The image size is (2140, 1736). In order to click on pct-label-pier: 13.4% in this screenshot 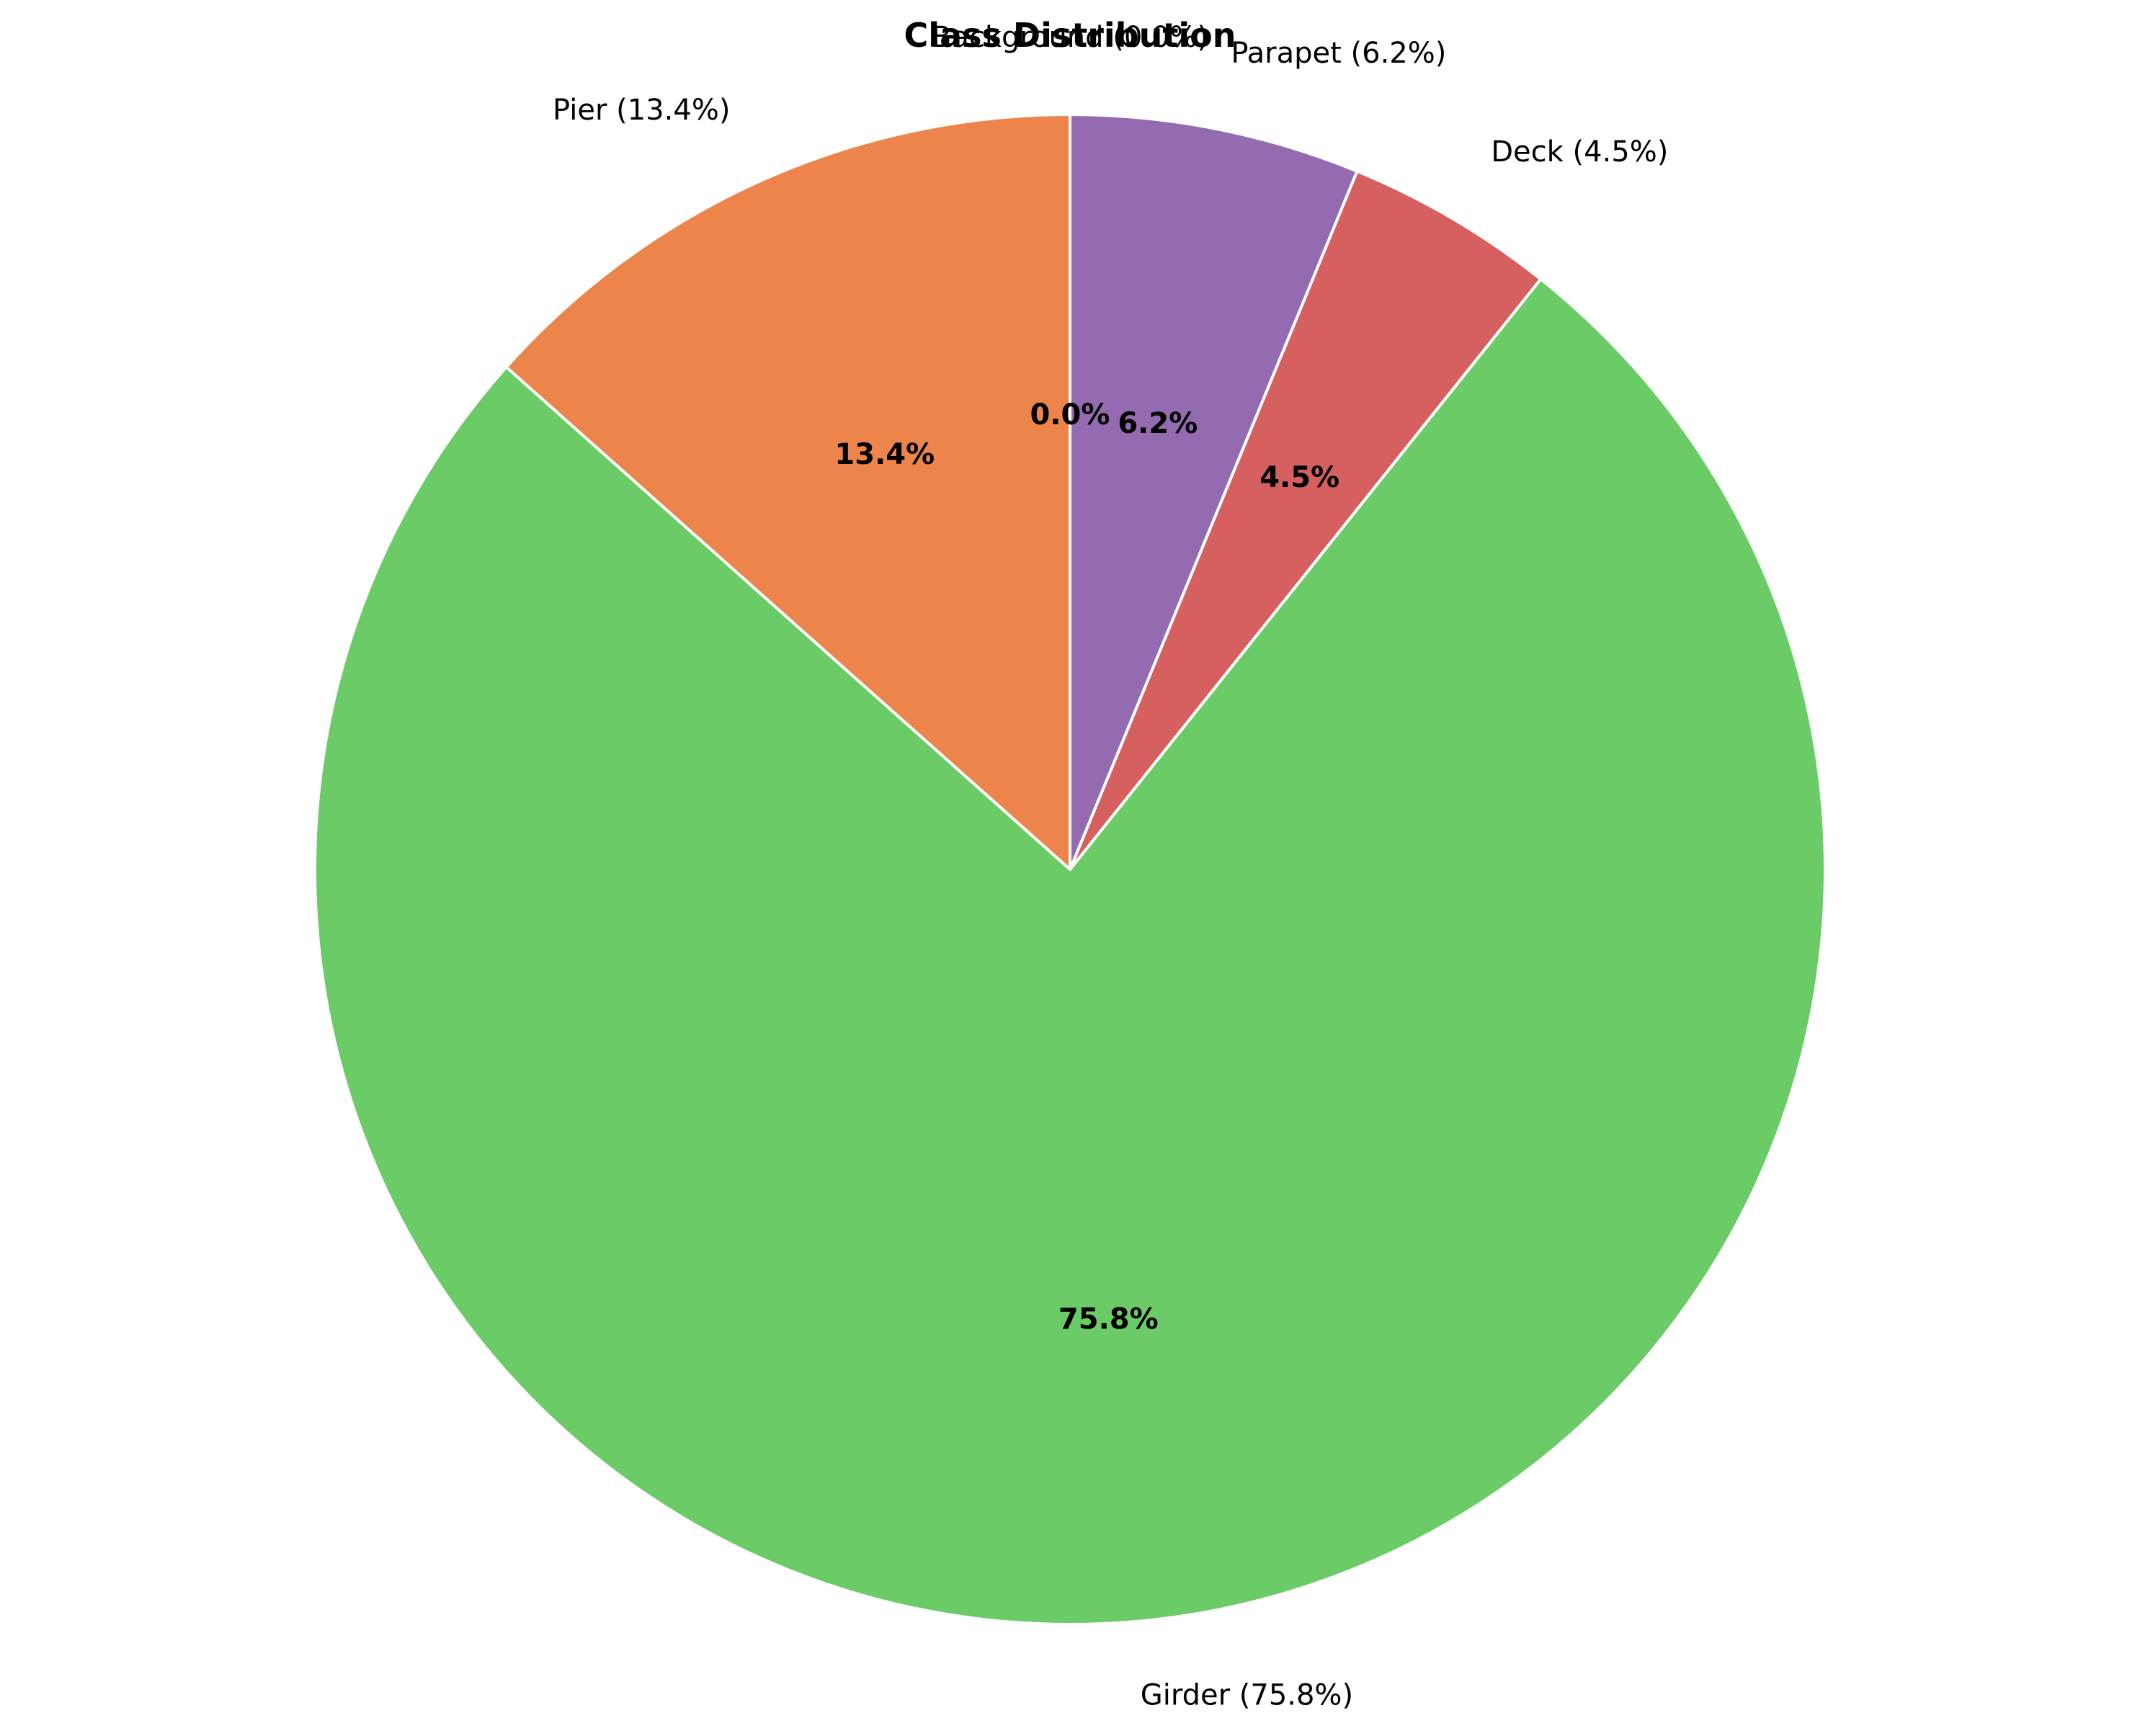, I will do `click(885, 454)`.